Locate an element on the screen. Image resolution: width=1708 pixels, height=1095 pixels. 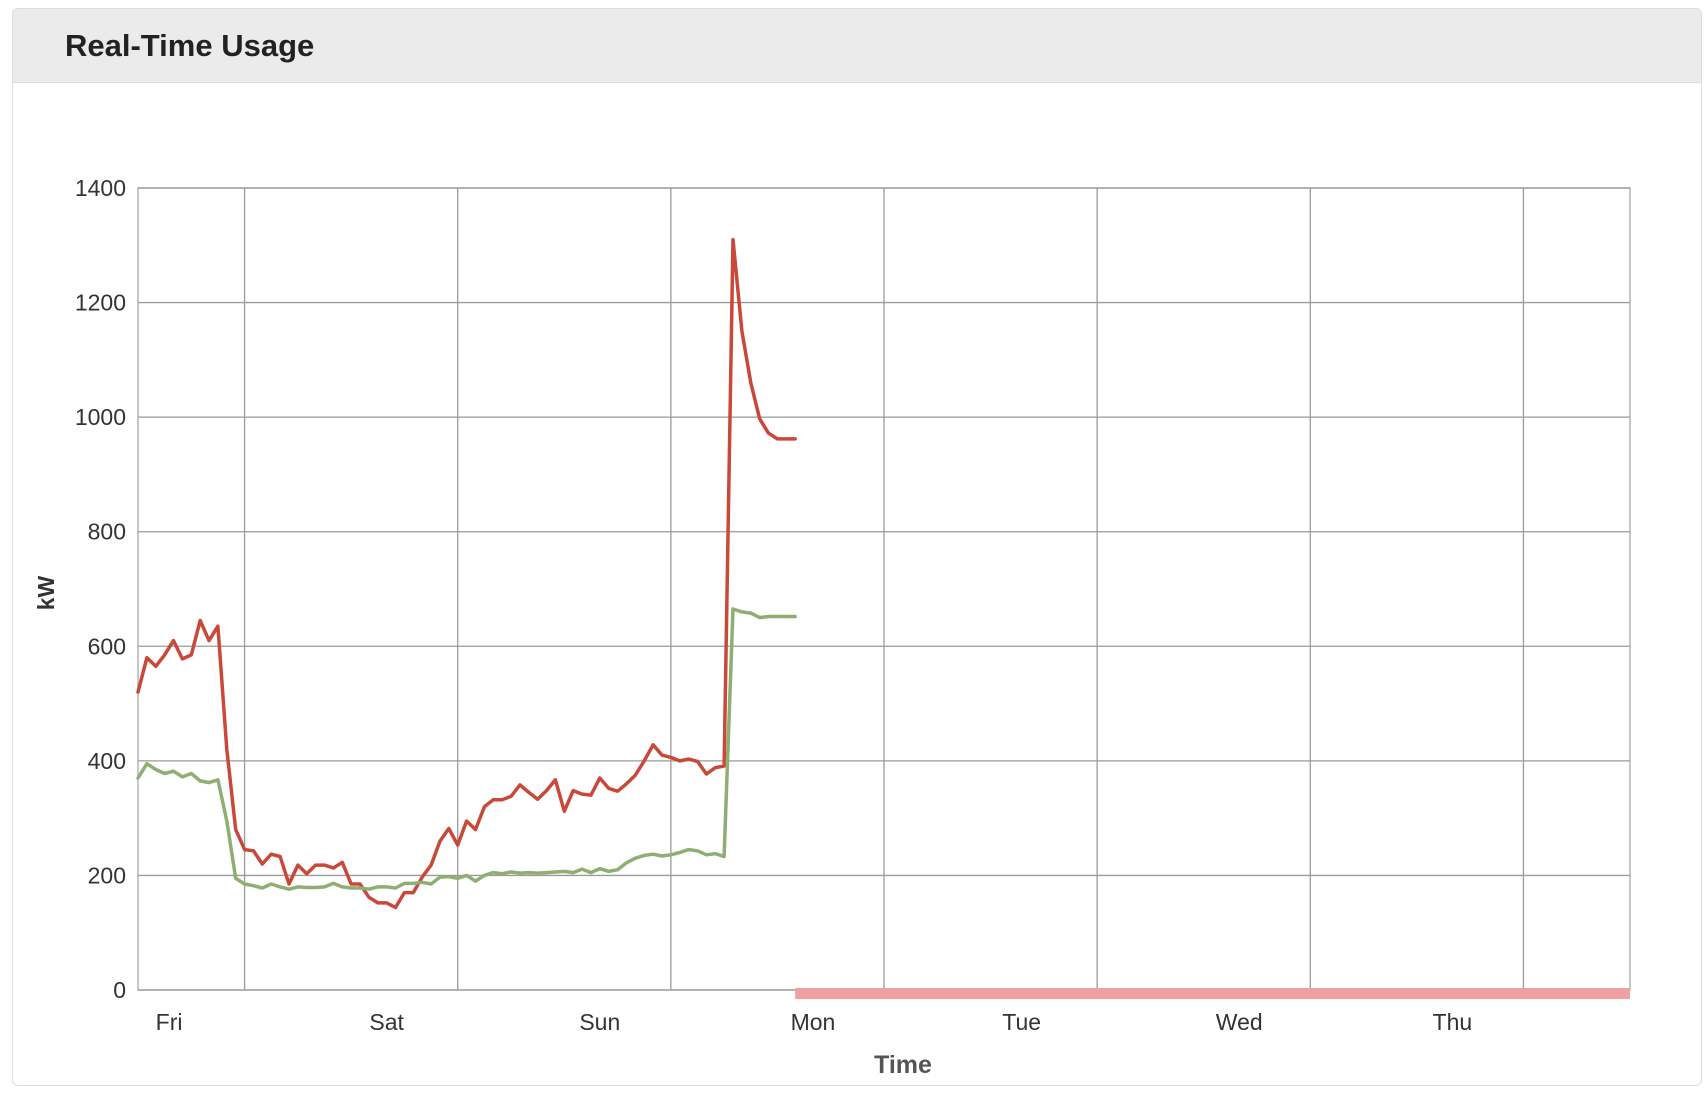
x-tick-label: Tue is located at coordinates (1021, 1022).